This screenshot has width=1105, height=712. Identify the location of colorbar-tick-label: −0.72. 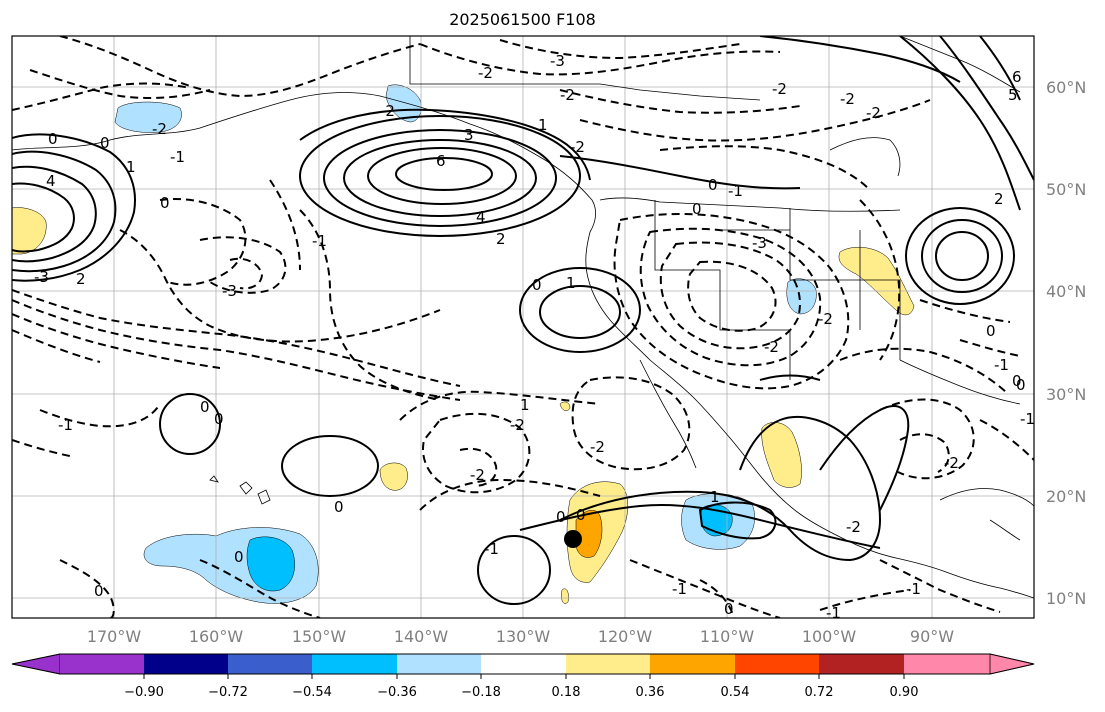
(228, 692).